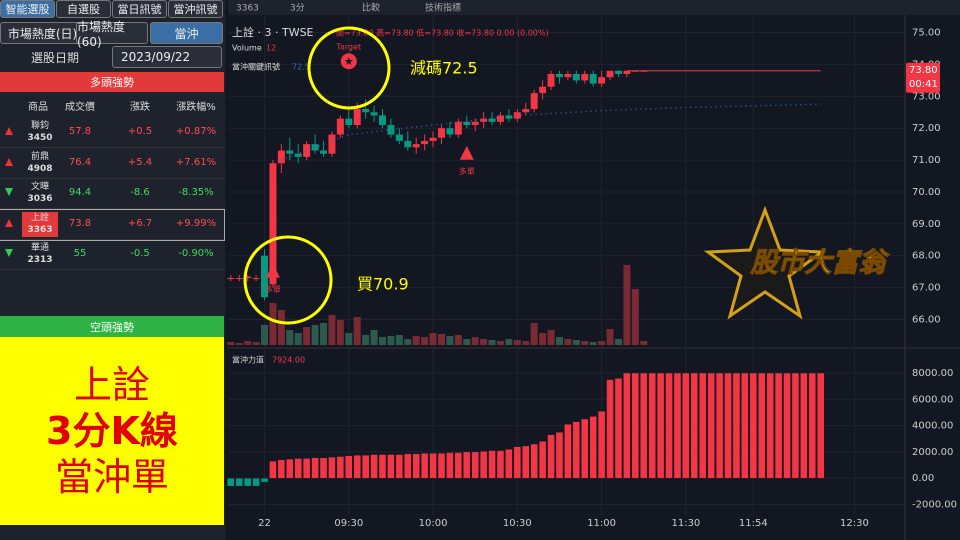  Describe the element at coordinates (196, 162) in the screenshot. I see `stock-value: +7.61%` at that location.